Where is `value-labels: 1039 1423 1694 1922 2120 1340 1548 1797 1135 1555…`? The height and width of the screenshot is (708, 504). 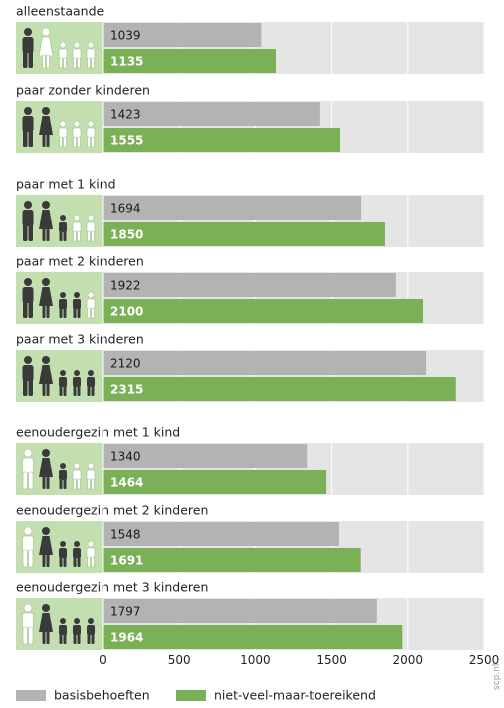
value-labels: 1039 1423 1694 1922 2120 1340 1548 1797 1135 1555… is located at coordinates (126, 337).